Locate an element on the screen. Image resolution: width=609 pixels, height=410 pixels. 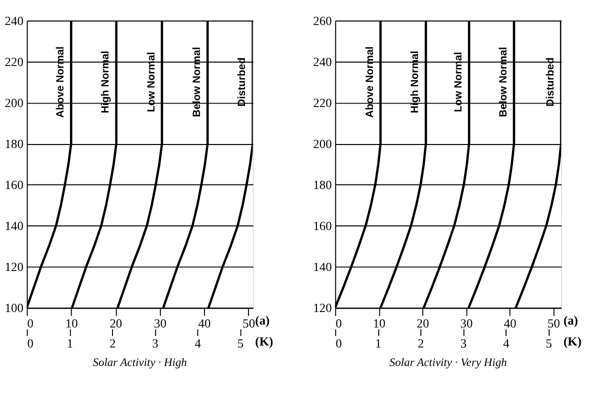
y-tick-label: 260 is located at coordinates (322, 21).